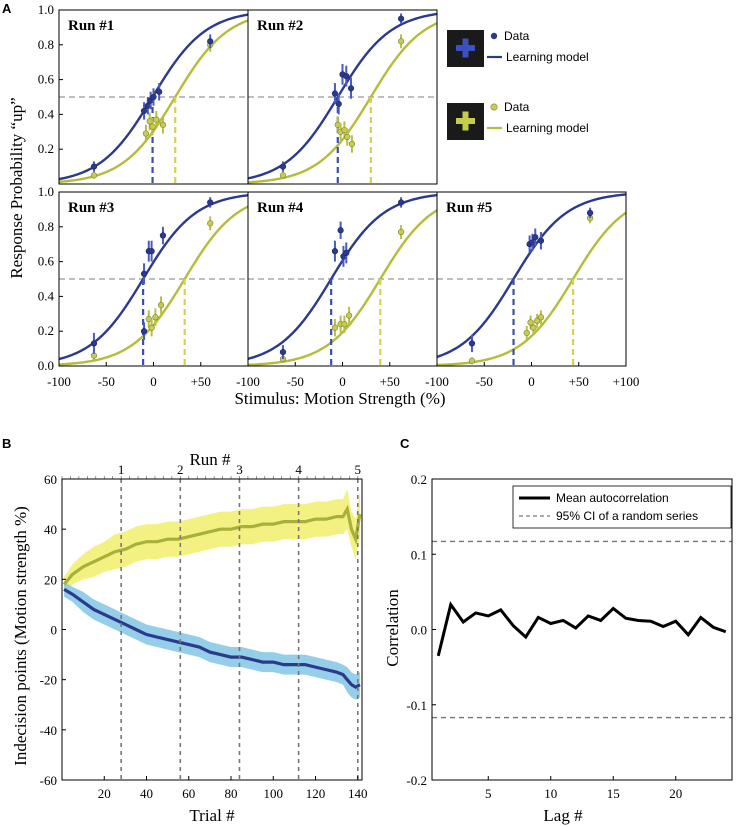 The width and height of the screenshot is (737, 827). What do you see at coordinates (547, 128) in the screenshot?
I see `legend-yellow-model-label: Learning model` at bounding box center [547, 128].